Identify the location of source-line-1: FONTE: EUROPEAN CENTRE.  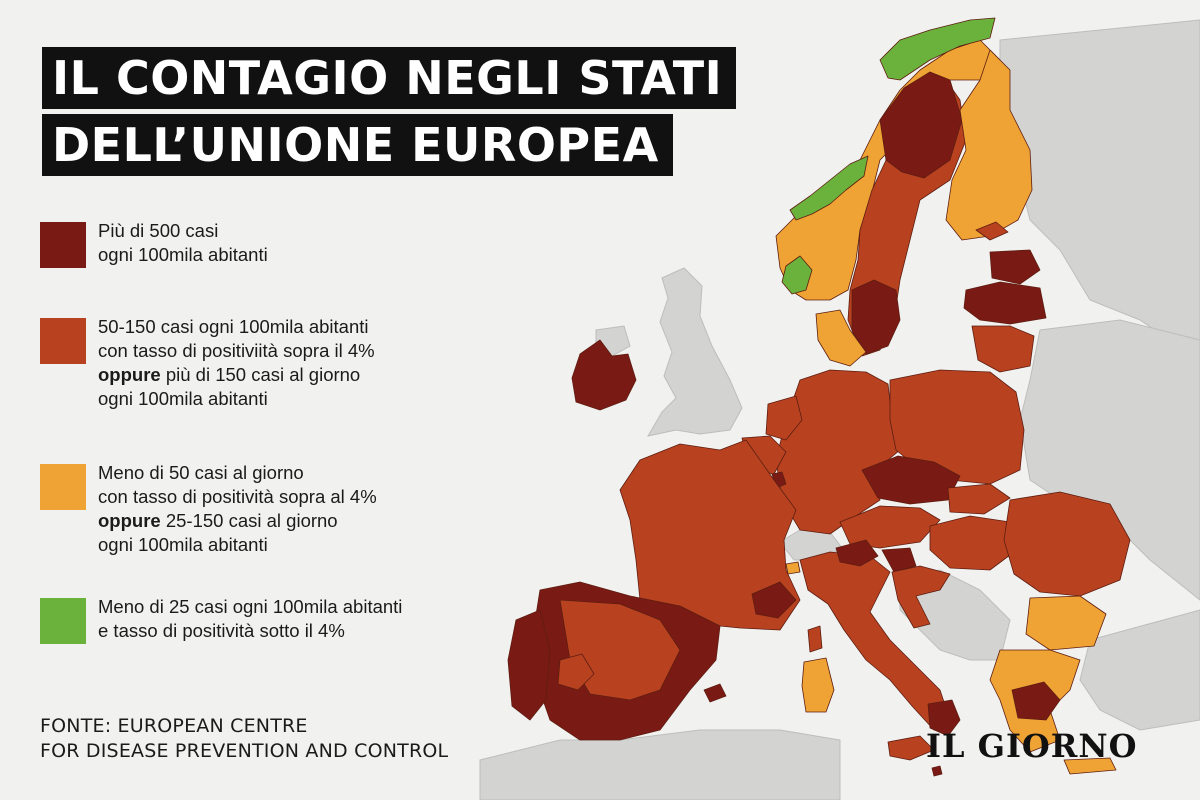
(174, 726).